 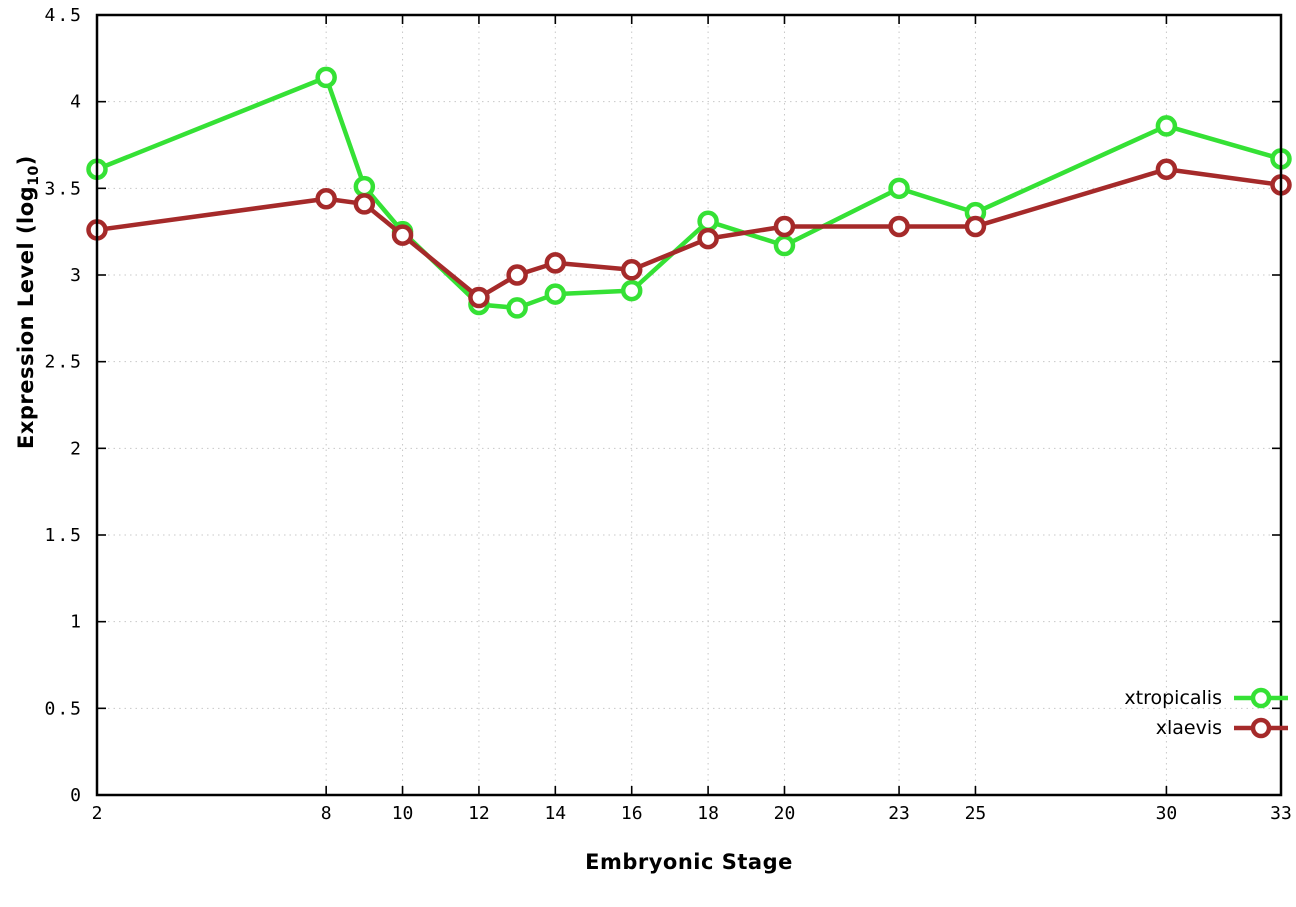 I want to click on svg-text: 14, so click(x=555, y=813).